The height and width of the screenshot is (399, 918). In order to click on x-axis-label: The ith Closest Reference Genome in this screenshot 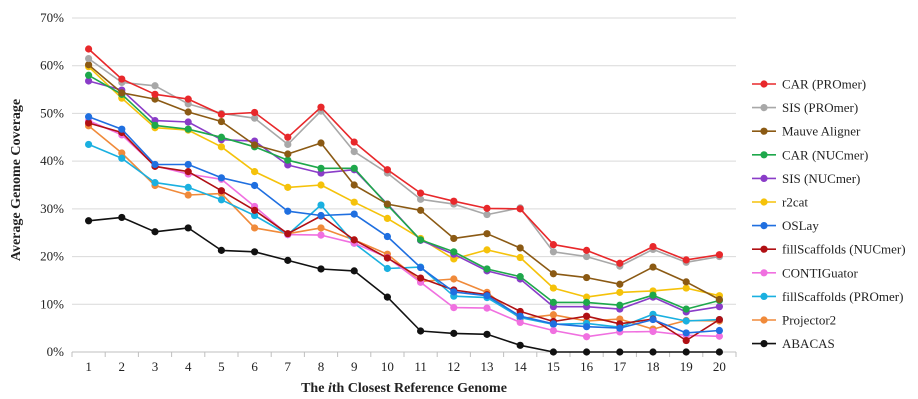, I will do `click(404, 388)`.